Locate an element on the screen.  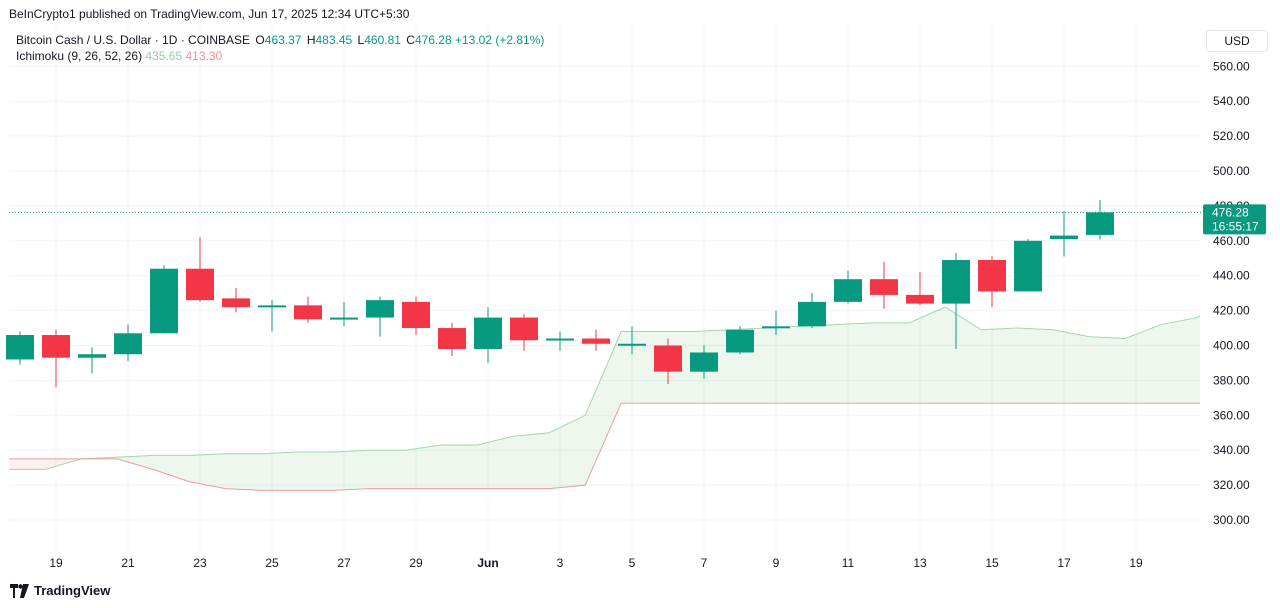
time-tick-label: 21 is located at coordinates (128, 563).